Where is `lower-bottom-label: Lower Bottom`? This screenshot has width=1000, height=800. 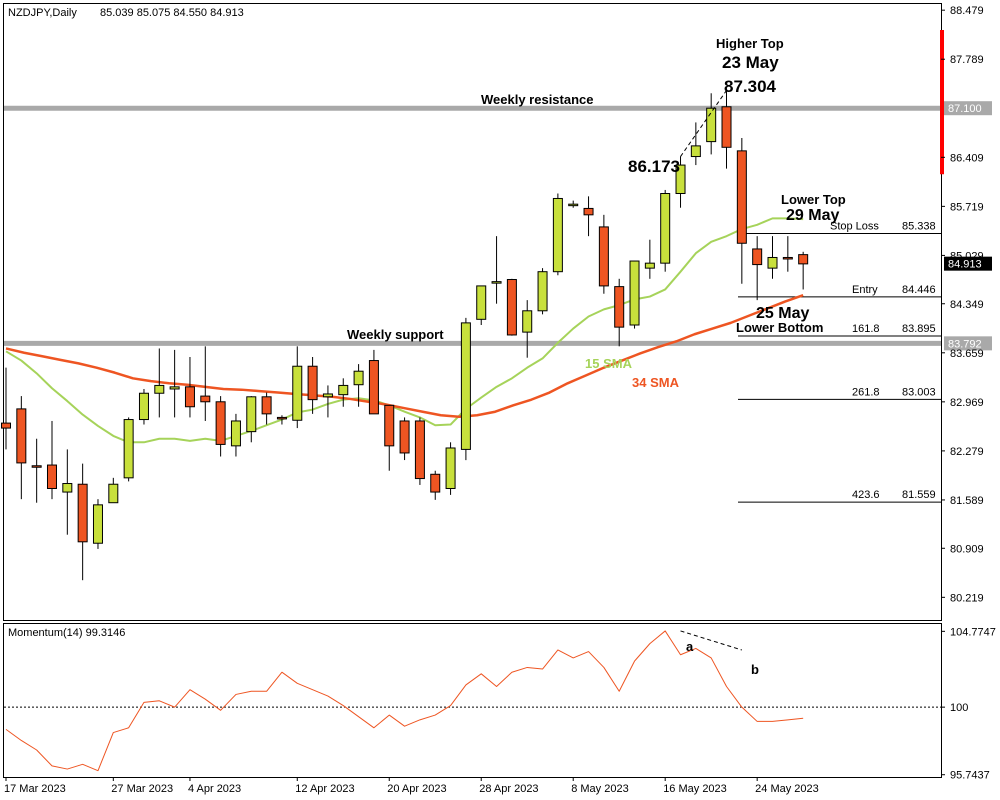 lower-bottom-label: Lower Bottom is located at coordinates (779, 327).